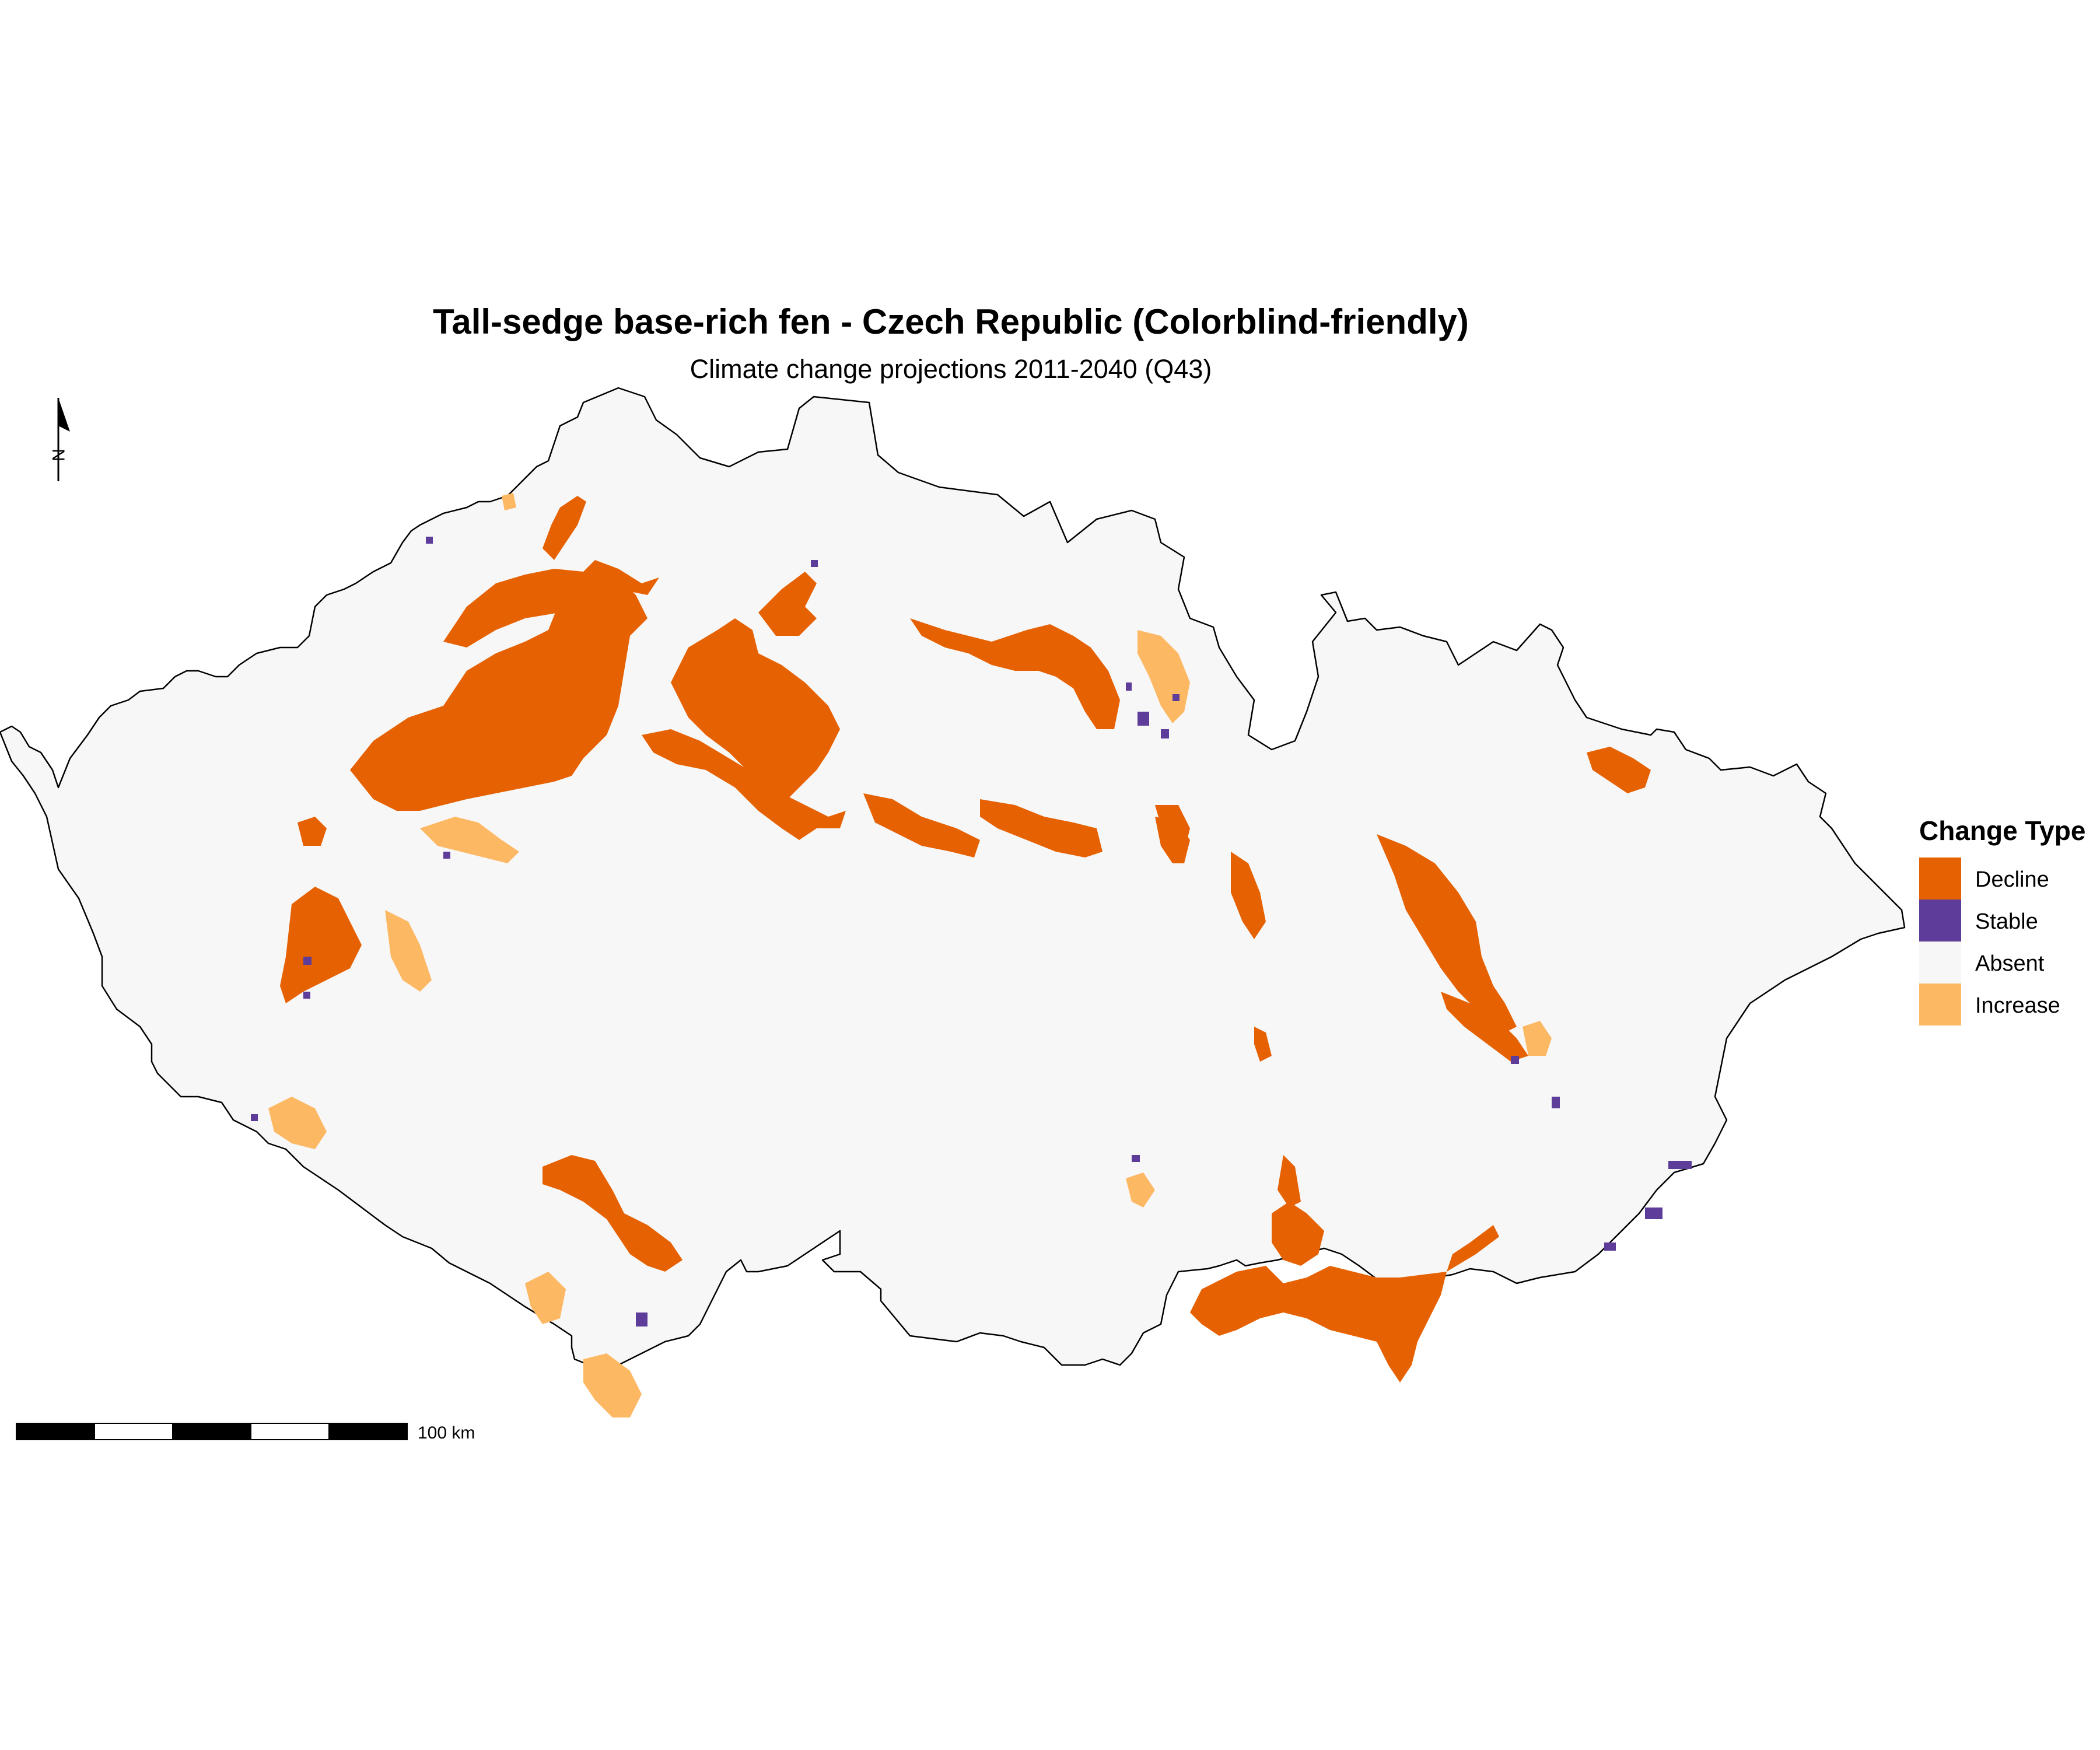  I want to click on decline-area-south-moravia-spur, so click(1298, 1234).